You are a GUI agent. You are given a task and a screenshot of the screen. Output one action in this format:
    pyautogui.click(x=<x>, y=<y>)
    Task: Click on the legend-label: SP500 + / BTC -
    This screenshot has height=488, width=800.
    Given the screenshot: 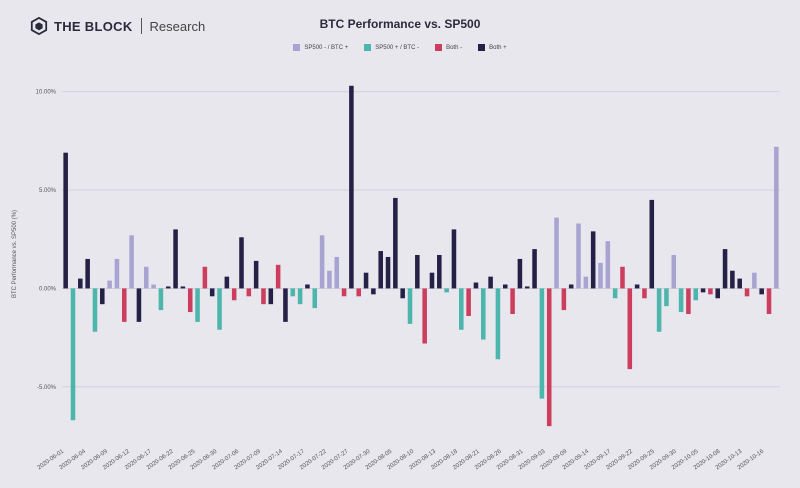 What is the action you would take?
    pyautogui.click(x=397, y=47)
    